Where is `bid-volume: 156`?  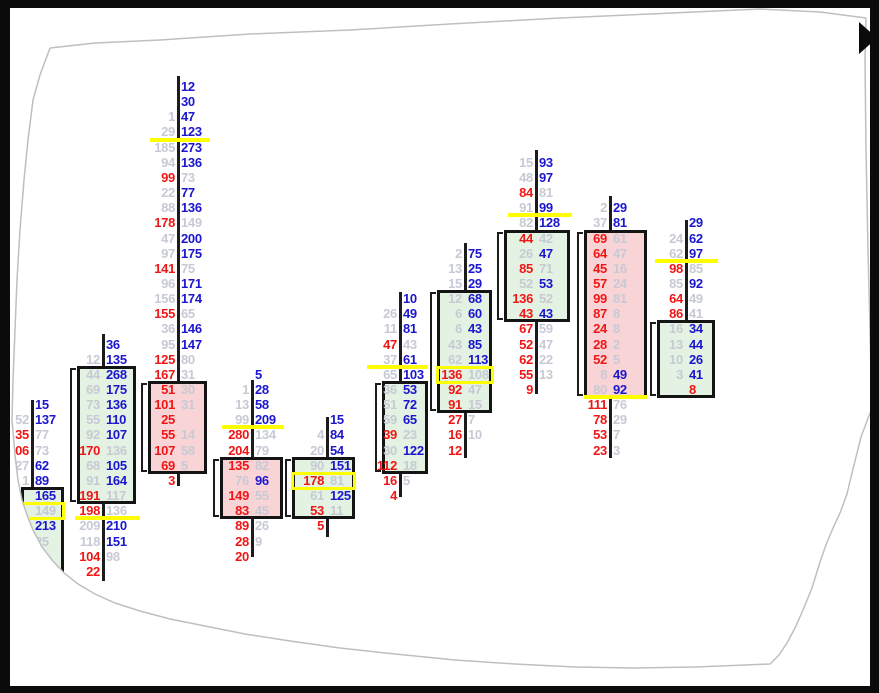 bid-volume: 156 is located at coordinates (164, 299).